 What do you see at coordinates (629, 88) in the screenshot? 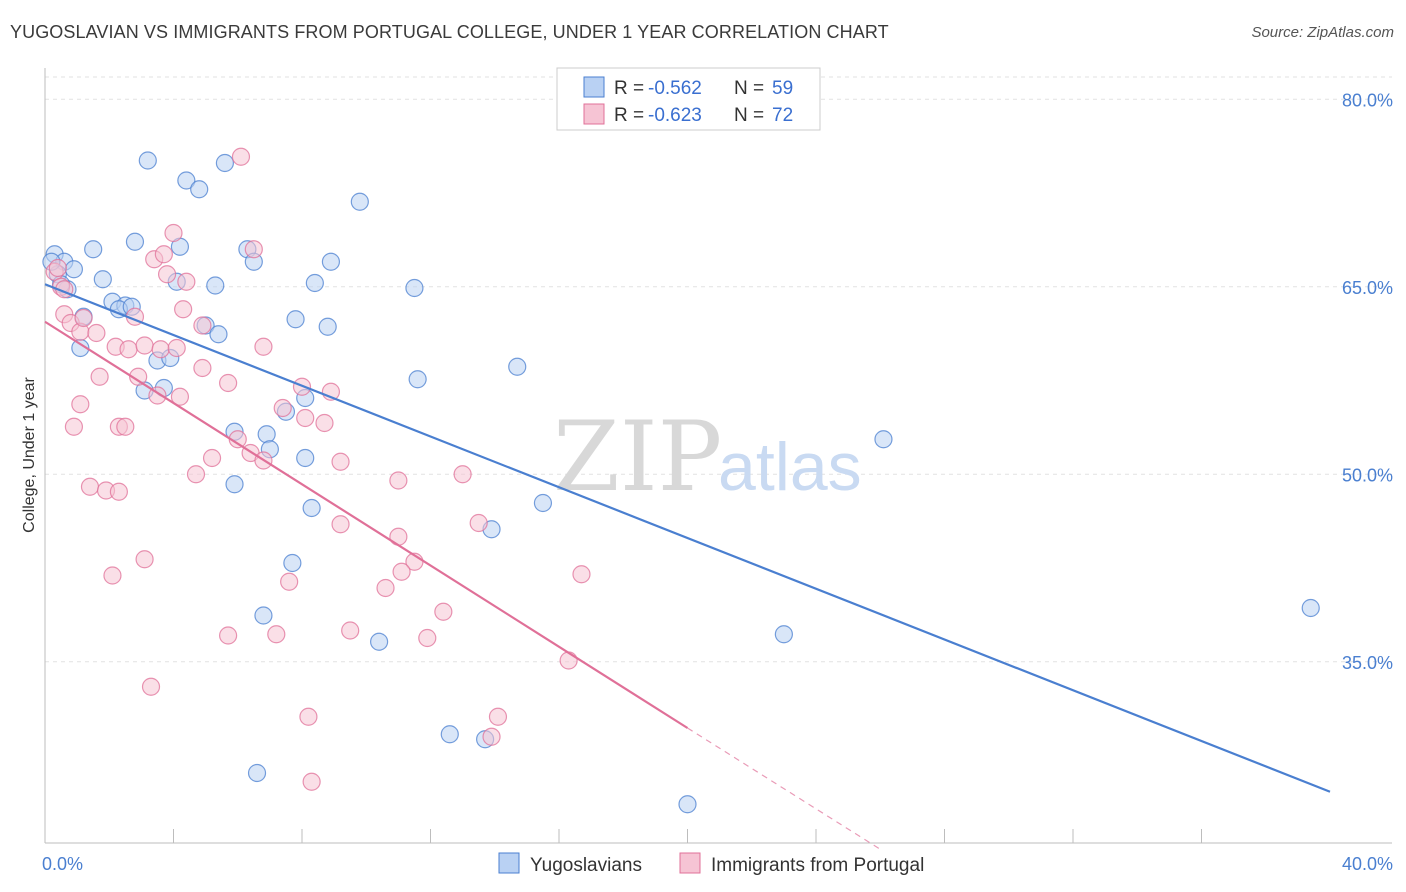
I see `legend-r-label-1: R =` at bounding box center [629, 88].